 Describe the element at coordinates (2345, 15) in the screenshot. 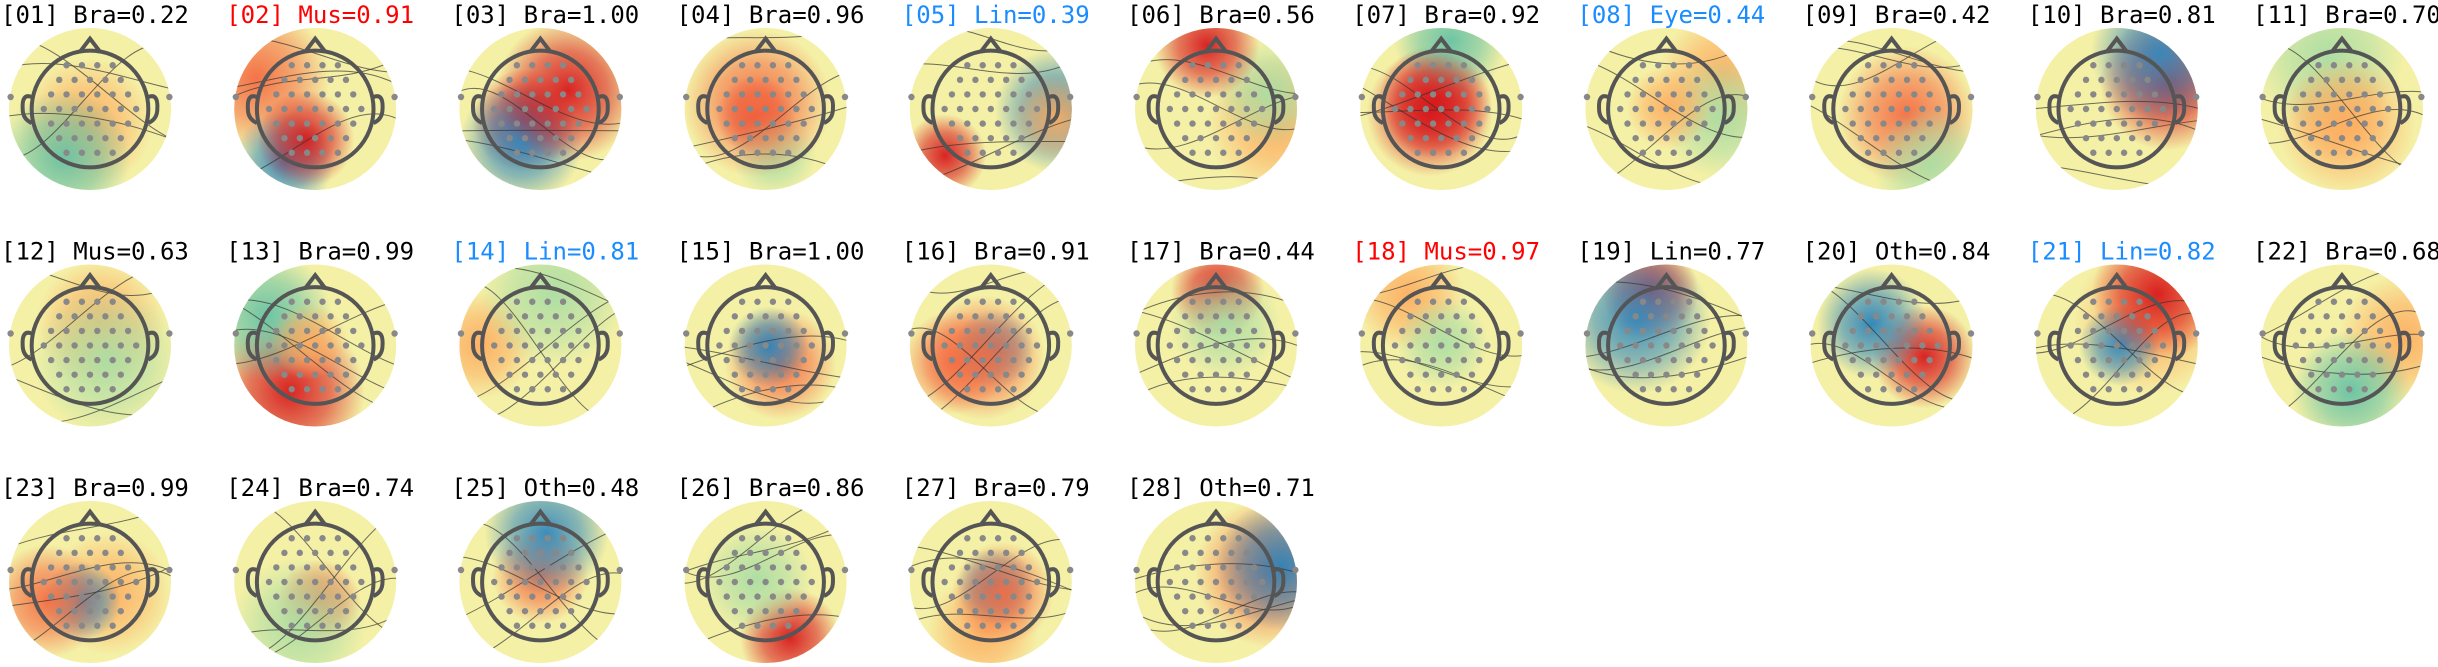

I see `component-title: [11] Bra=0.70` at that location.